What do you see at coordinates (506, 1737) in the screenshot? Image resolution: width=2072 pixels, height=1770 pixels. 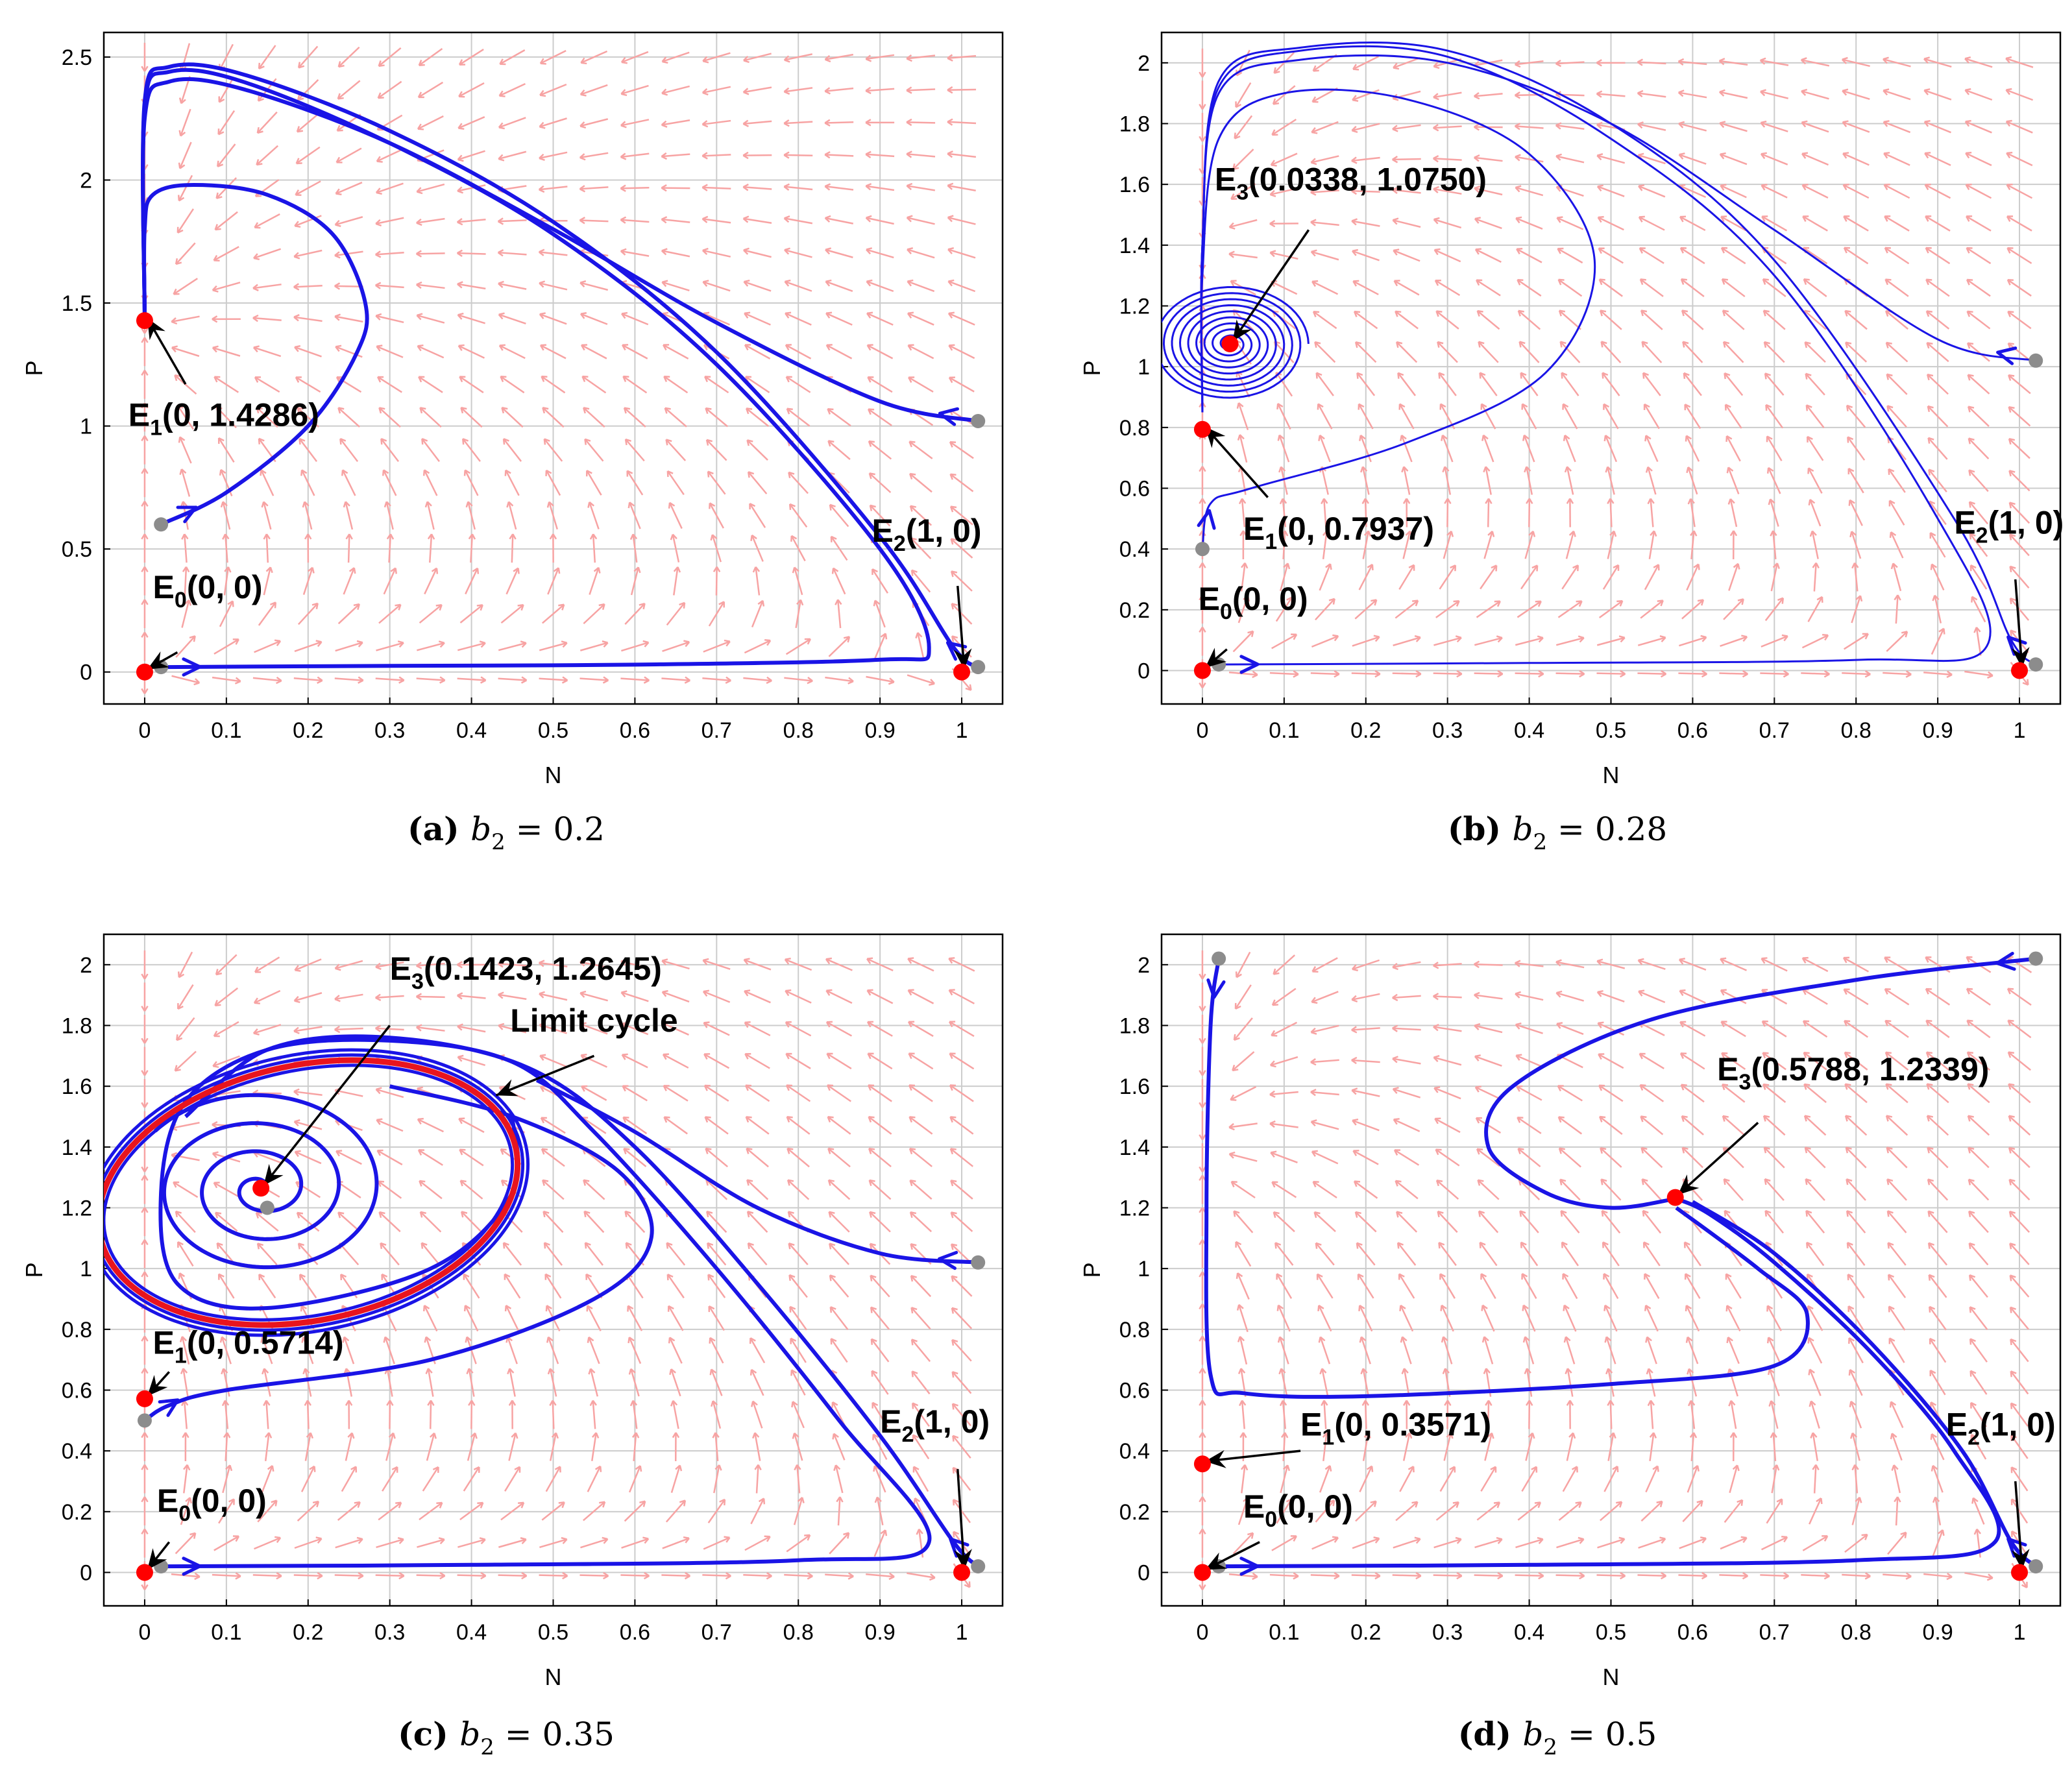 I see `panel-c-caption: (c) b2 = 0.35` at bounding box center [506, 1737].